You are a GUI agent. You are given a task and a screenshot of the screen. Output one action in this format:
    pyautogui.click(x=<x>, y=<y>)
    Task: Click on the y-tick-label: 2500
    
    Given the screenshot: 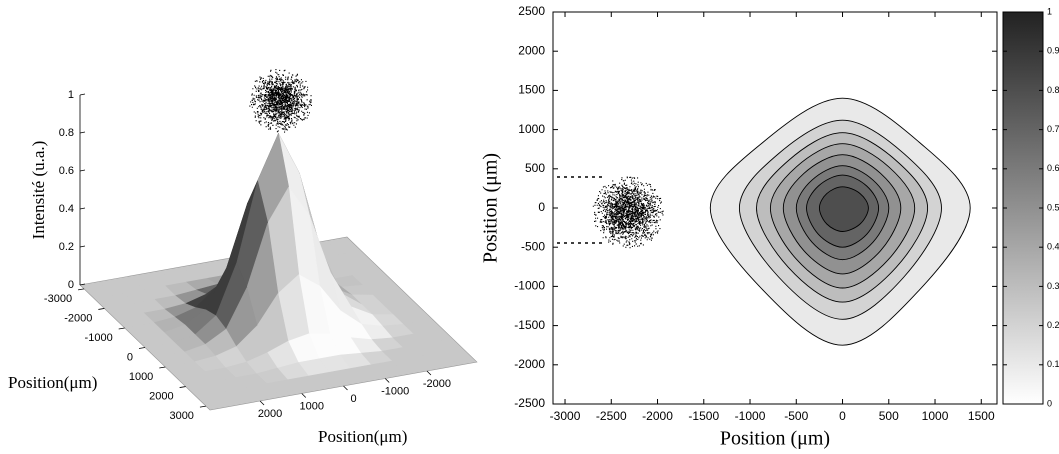 What is the action you would take?
    pyautogui.click(x=531, y=11)
    